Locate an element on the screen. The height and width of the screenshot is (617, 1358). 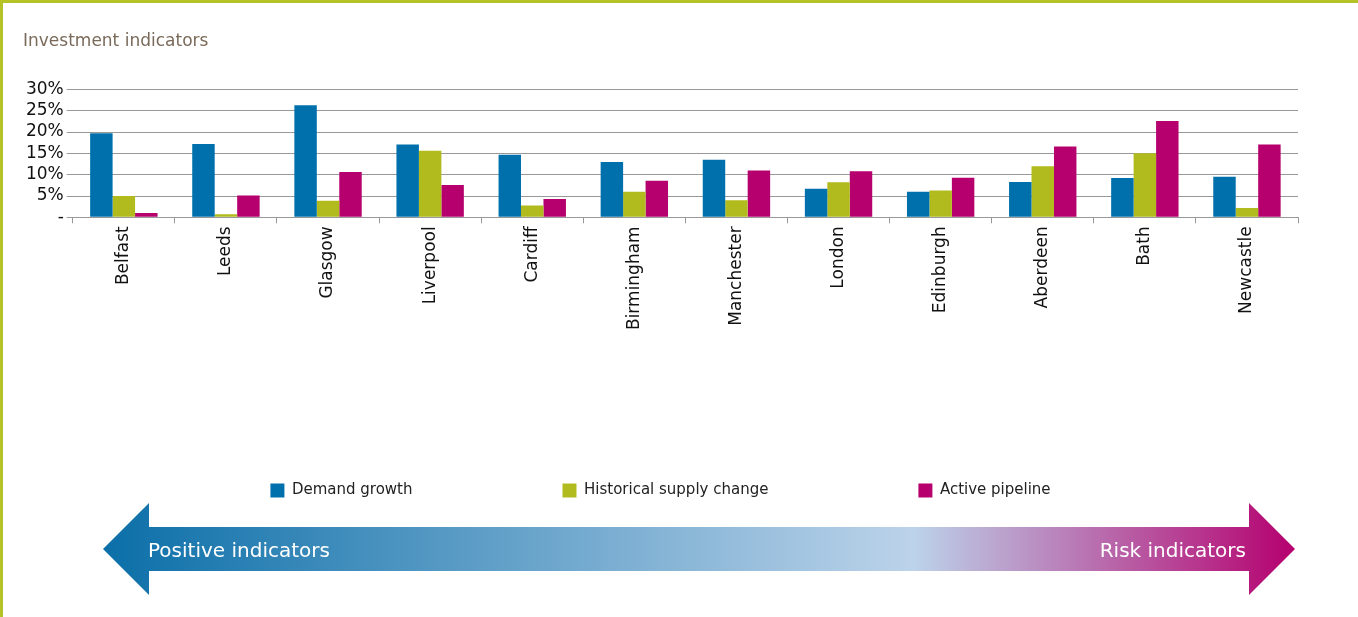
y-tick-label: 15% is located at coordinates (44, 151).